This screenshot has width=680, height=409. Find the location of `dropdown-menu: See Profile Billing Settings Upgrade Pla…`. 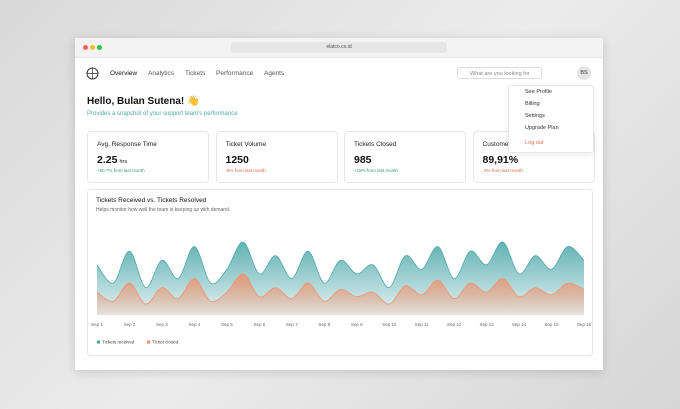

dropdown-menu: See Profile Billing Settings Upgrade Pla… is located at coordinates (551, 119).